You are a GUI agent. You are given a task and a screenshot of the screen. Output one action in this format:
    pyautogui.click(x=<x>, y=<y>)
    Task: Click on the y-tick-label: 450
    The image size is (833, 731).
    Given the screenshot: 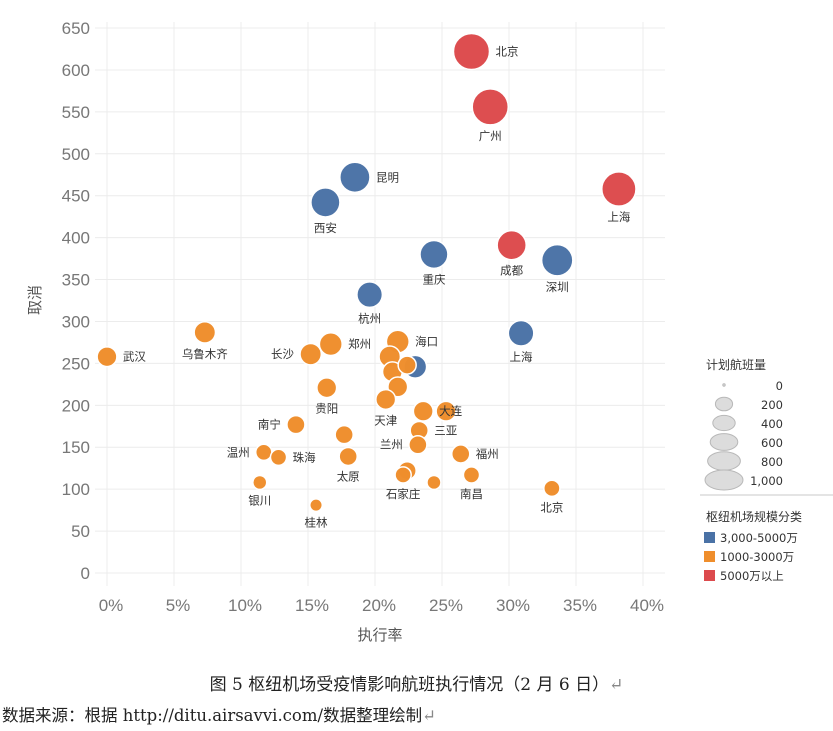 What is the action you would take?
    pyautogui.click(x=76, y=196)
    